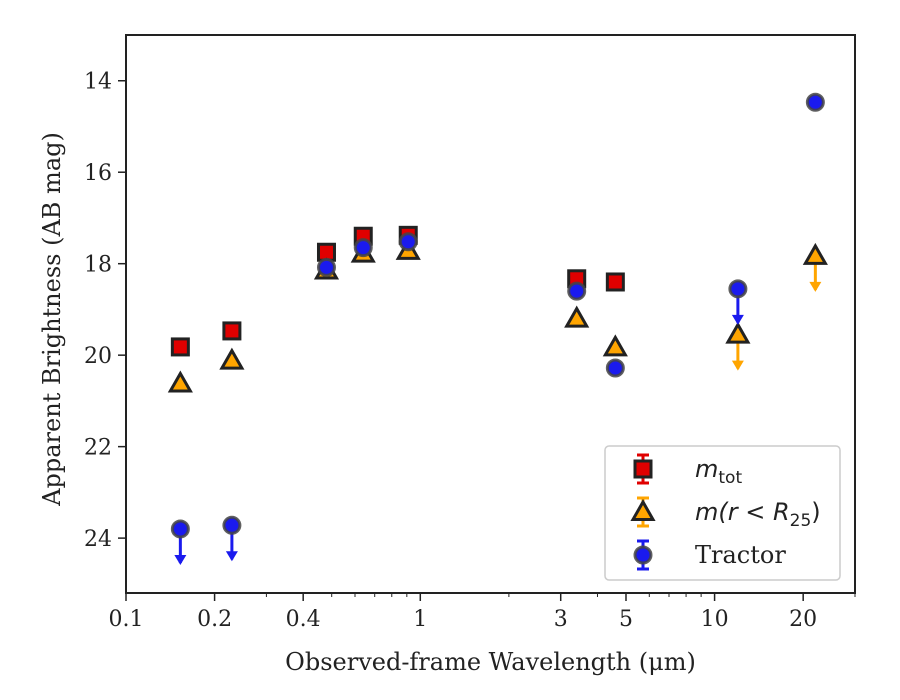 Image resolution: width=900 pixels, height=700 pixels. What do you see at coordinates (52, 319) in the screenshot?
I see `y-axis-label: Apparent Brightness (AB mag)` at bounding box center [52, 319].